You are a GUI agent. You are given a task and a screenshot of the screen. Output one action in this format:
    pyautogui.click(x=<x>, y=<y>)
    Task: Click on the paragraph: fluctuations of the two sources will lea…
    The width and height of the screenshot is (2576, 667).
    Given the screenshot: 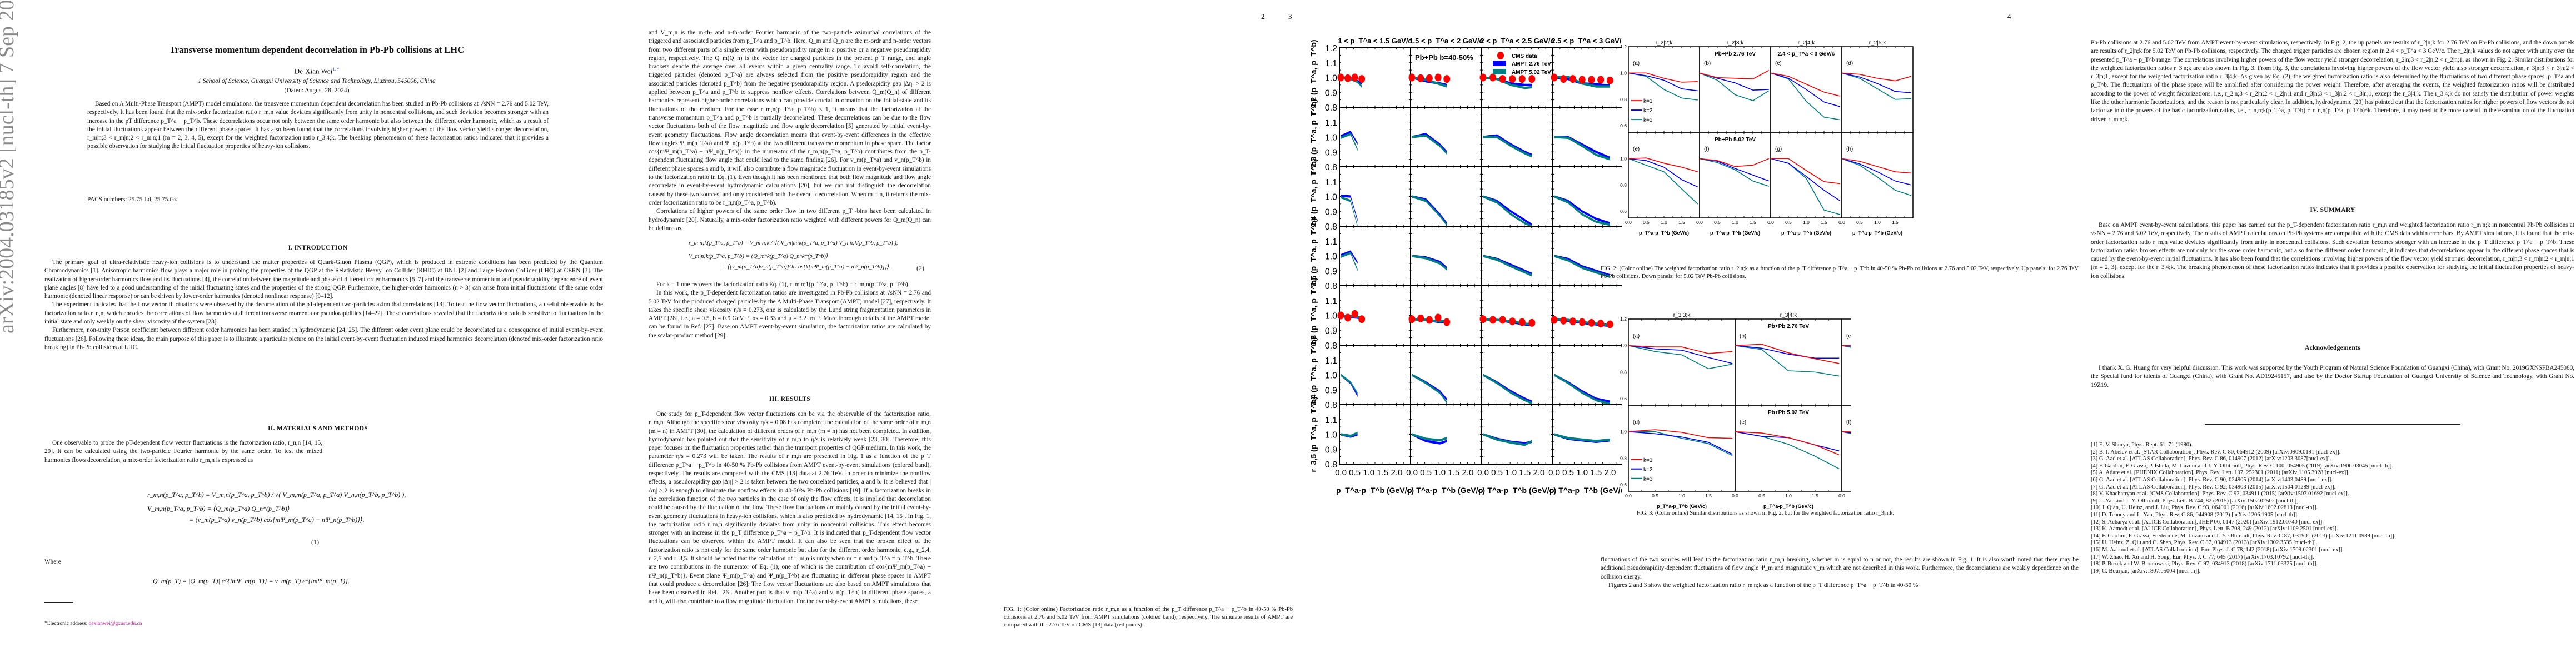 What is the action you would take?
    pyautogui.click(x=1840, y=568)
    